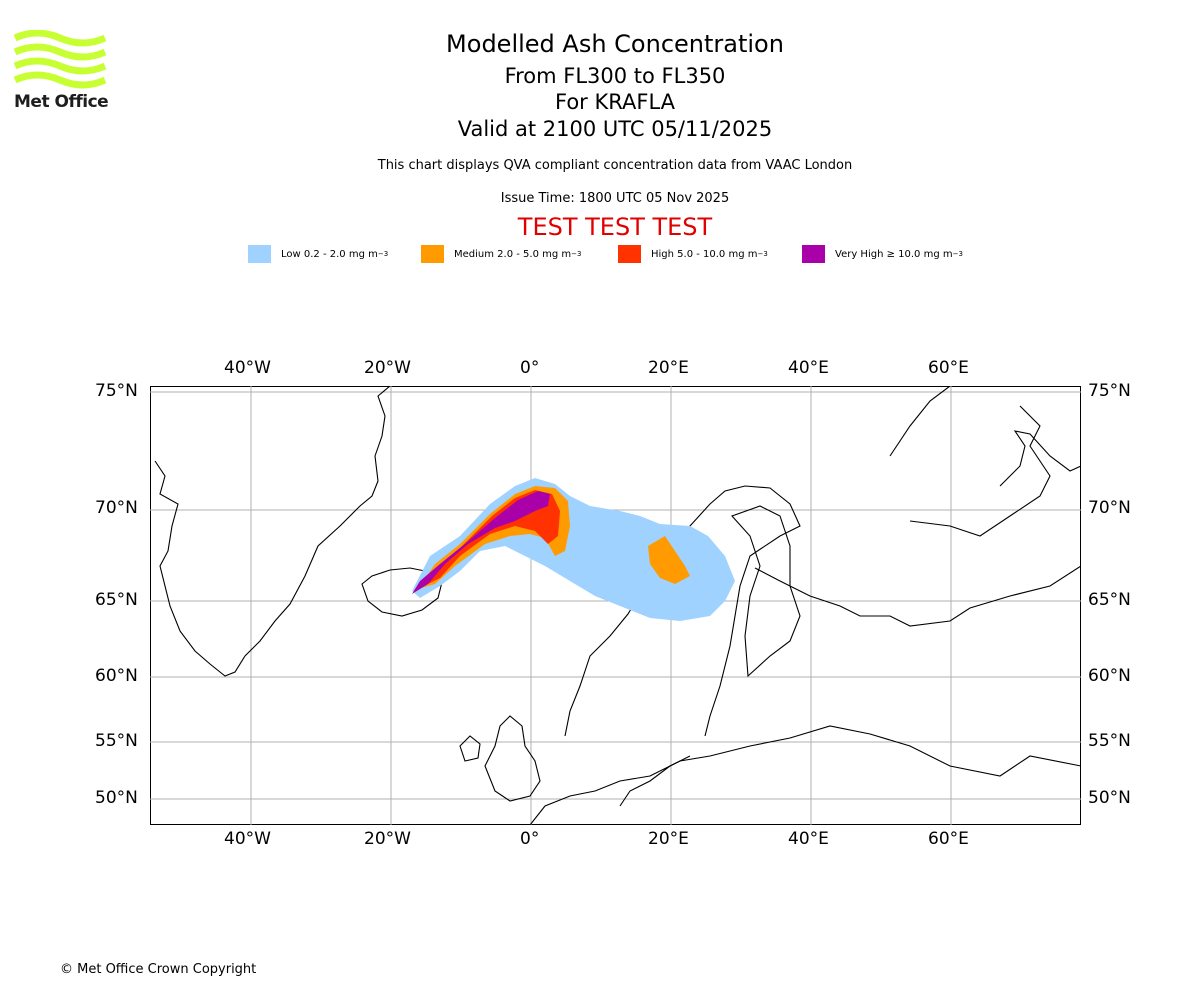 Image resolution: width=1200 pixels, height=1000 pixels. I want to click on legend-very-high: Very High ≥ 10.0 mg m −3, so click(882, 254).